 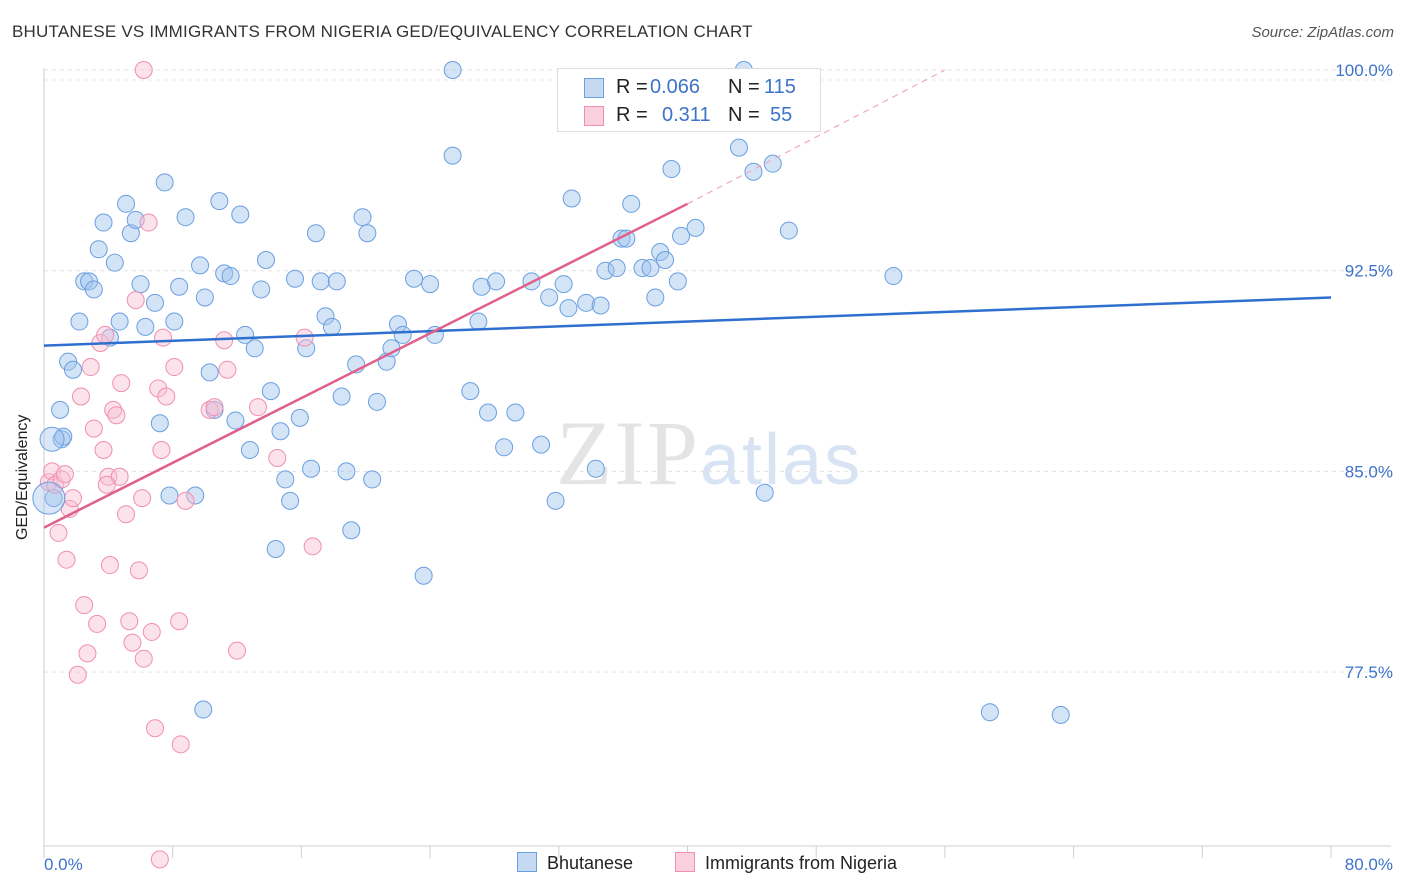 I want to click on bhutanese-swatch-icon, so click(x=594, y=88).